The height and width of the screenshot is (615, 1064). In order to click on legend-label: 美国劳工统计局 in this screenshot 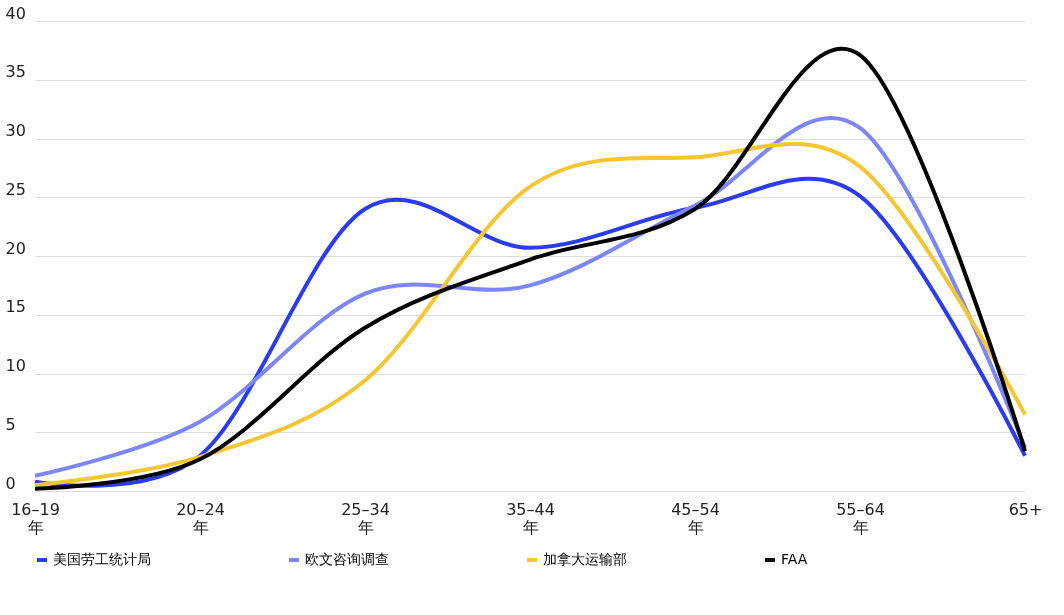, I will do `click(102, 559)`.